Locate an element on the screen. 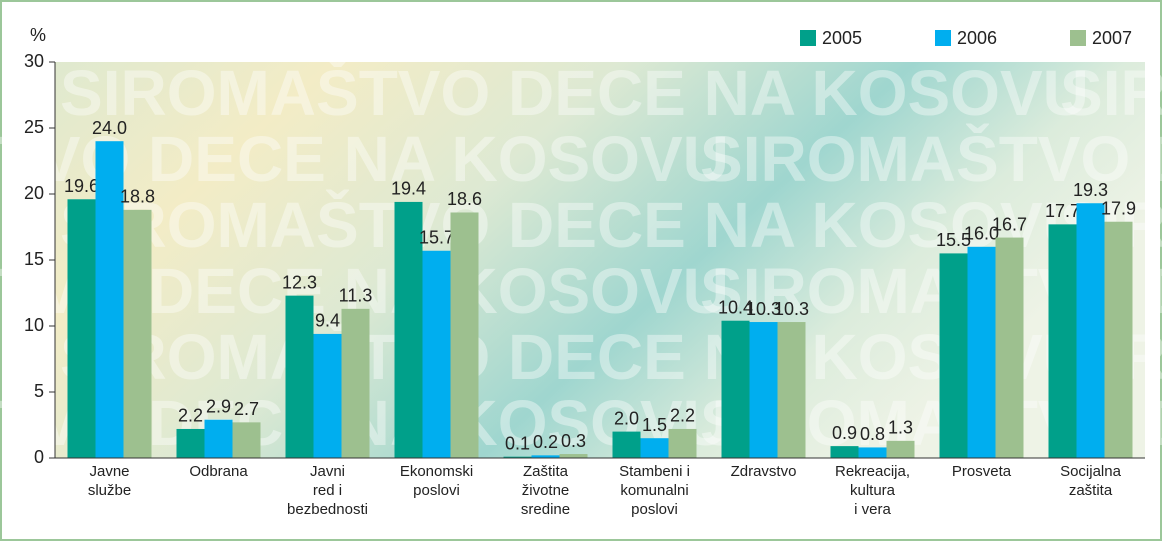 This screenshot has height=541, width=1162. legend-label: 2007 is located at coordinates (1112, 38).